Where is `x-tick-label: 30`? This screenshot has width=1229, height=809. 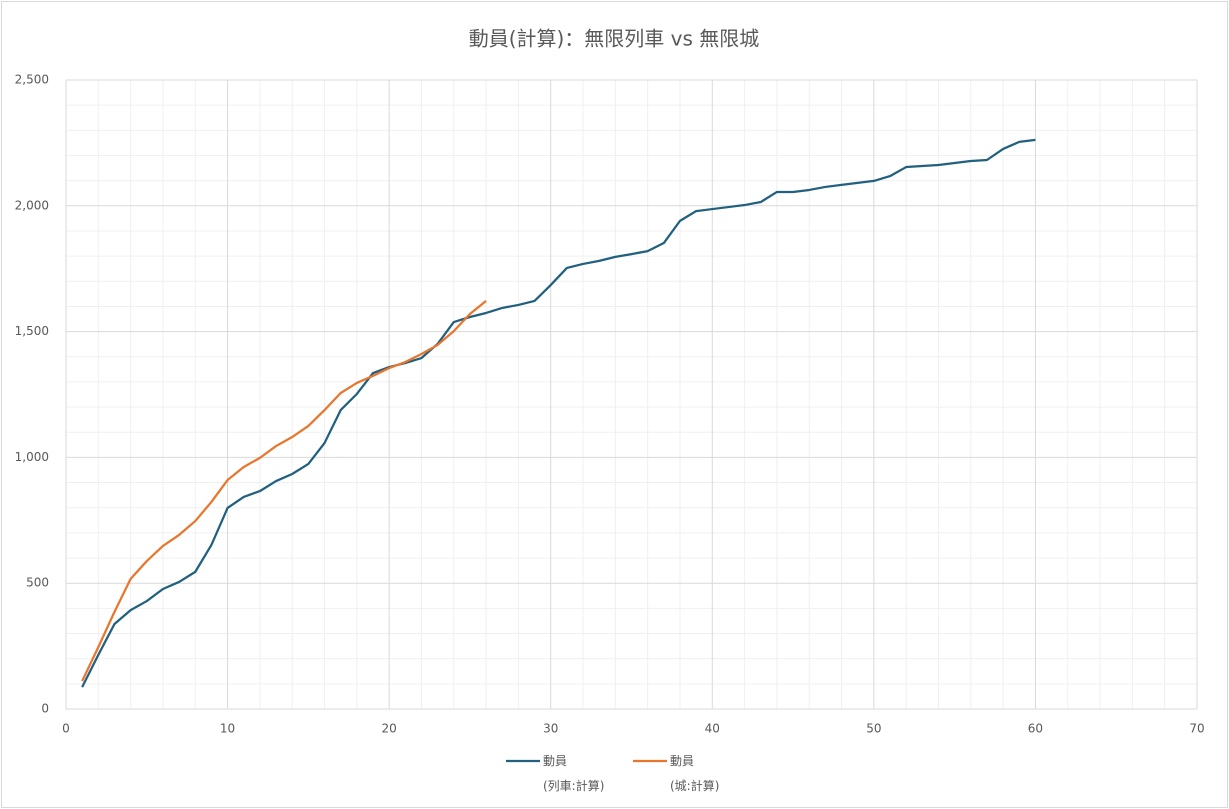
x-tick-label: 30 is located at coordinates (550, 729).